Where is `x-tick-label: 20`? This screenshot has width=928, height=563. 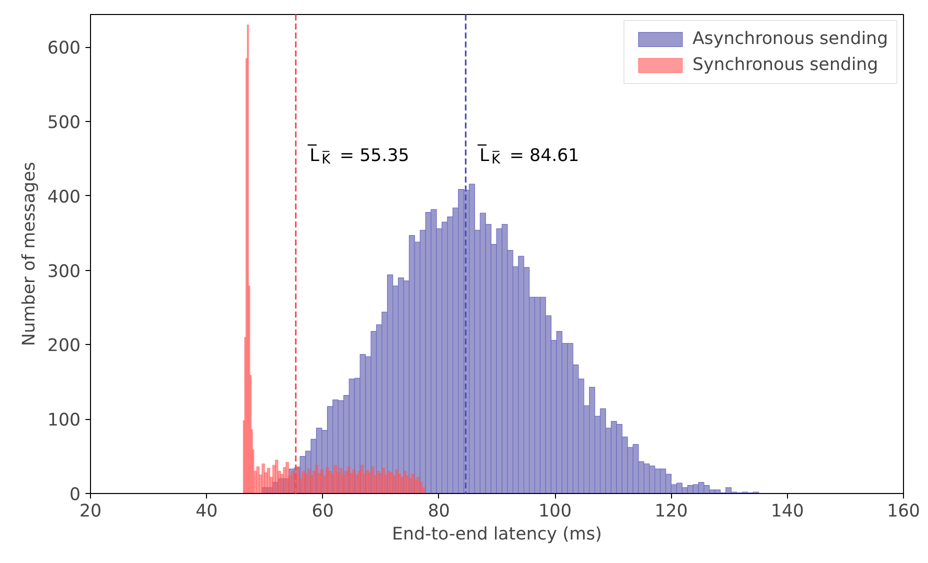 x-tick-label: 20 is located at coordinates (90, 512).